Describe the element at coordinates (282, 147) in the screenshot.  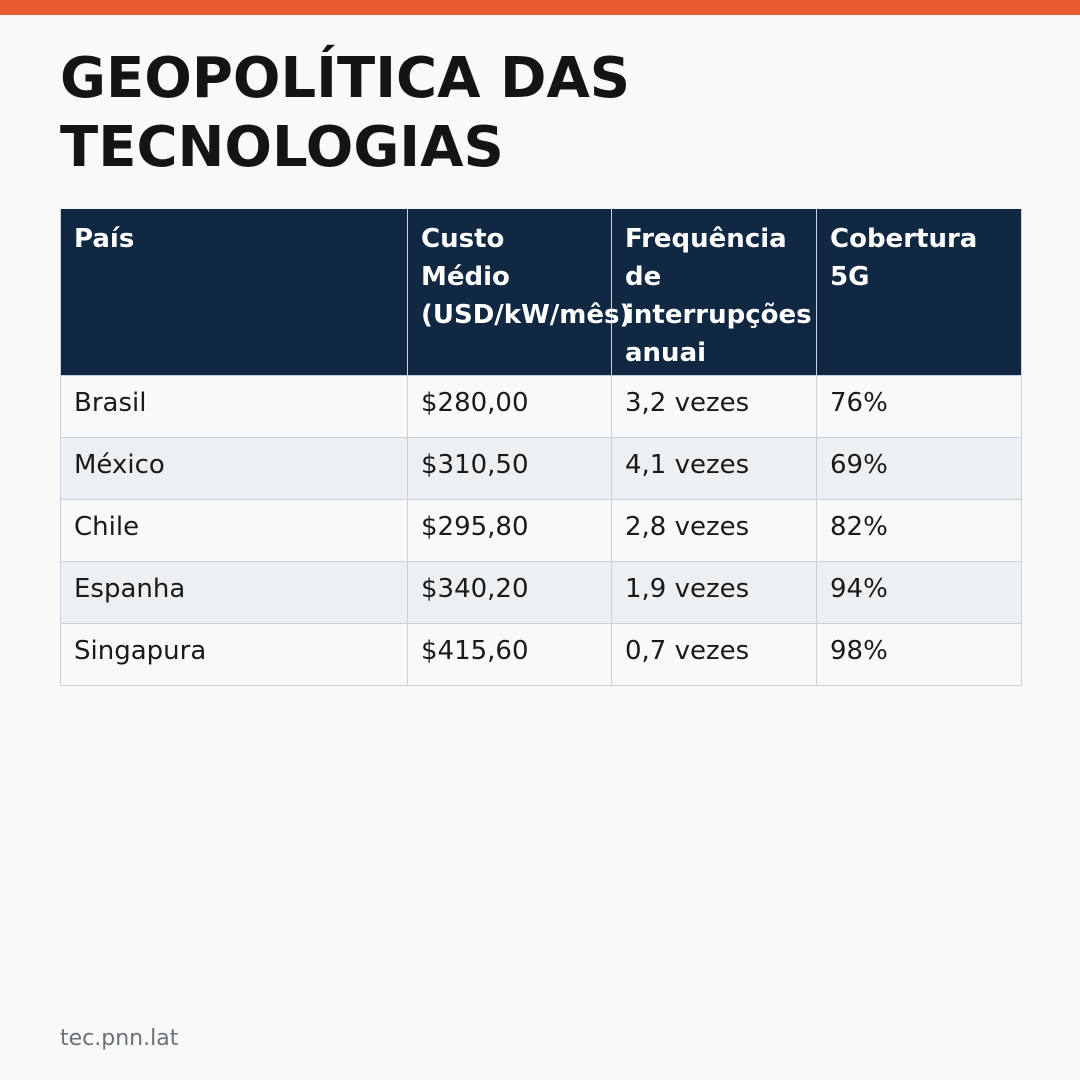
I see `page-title-line-2: TECNOLOGIAS` at that location.